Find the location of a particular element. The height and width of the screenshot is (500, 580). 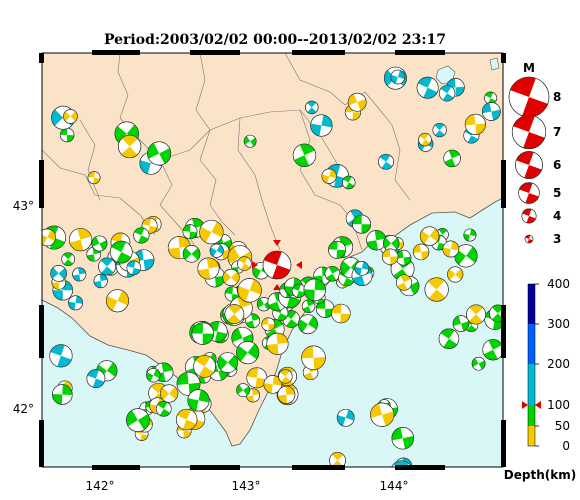

main-event-marker-right is located at coordinates (299, 265).